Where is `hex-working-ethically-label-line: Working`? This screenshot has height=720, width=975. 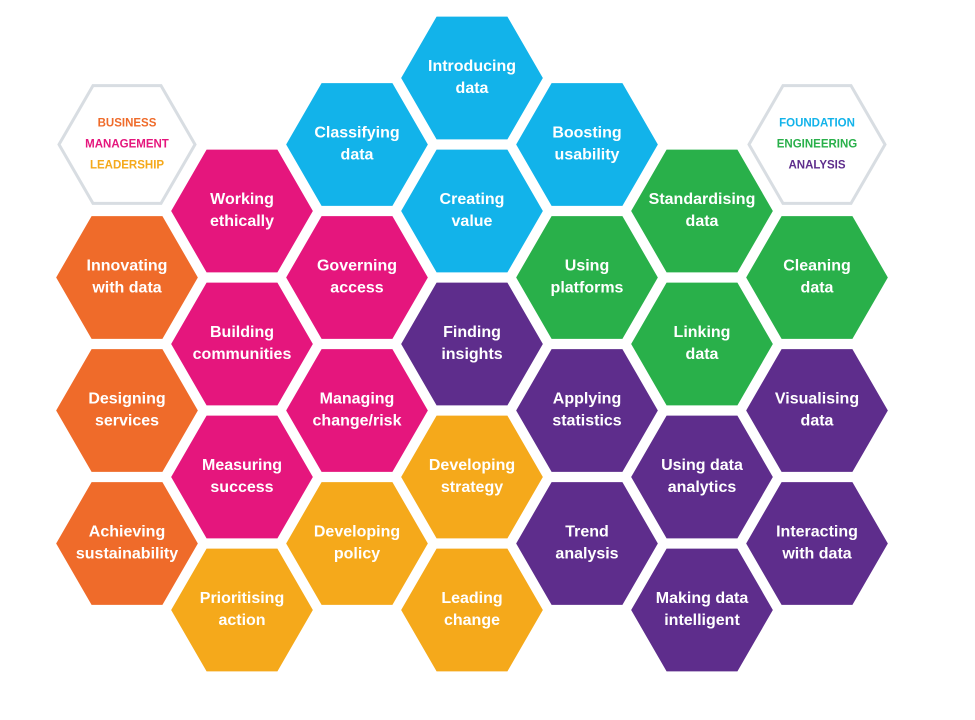 hex-working-ethically-label-line: Working is located at coordinates (242, 199).